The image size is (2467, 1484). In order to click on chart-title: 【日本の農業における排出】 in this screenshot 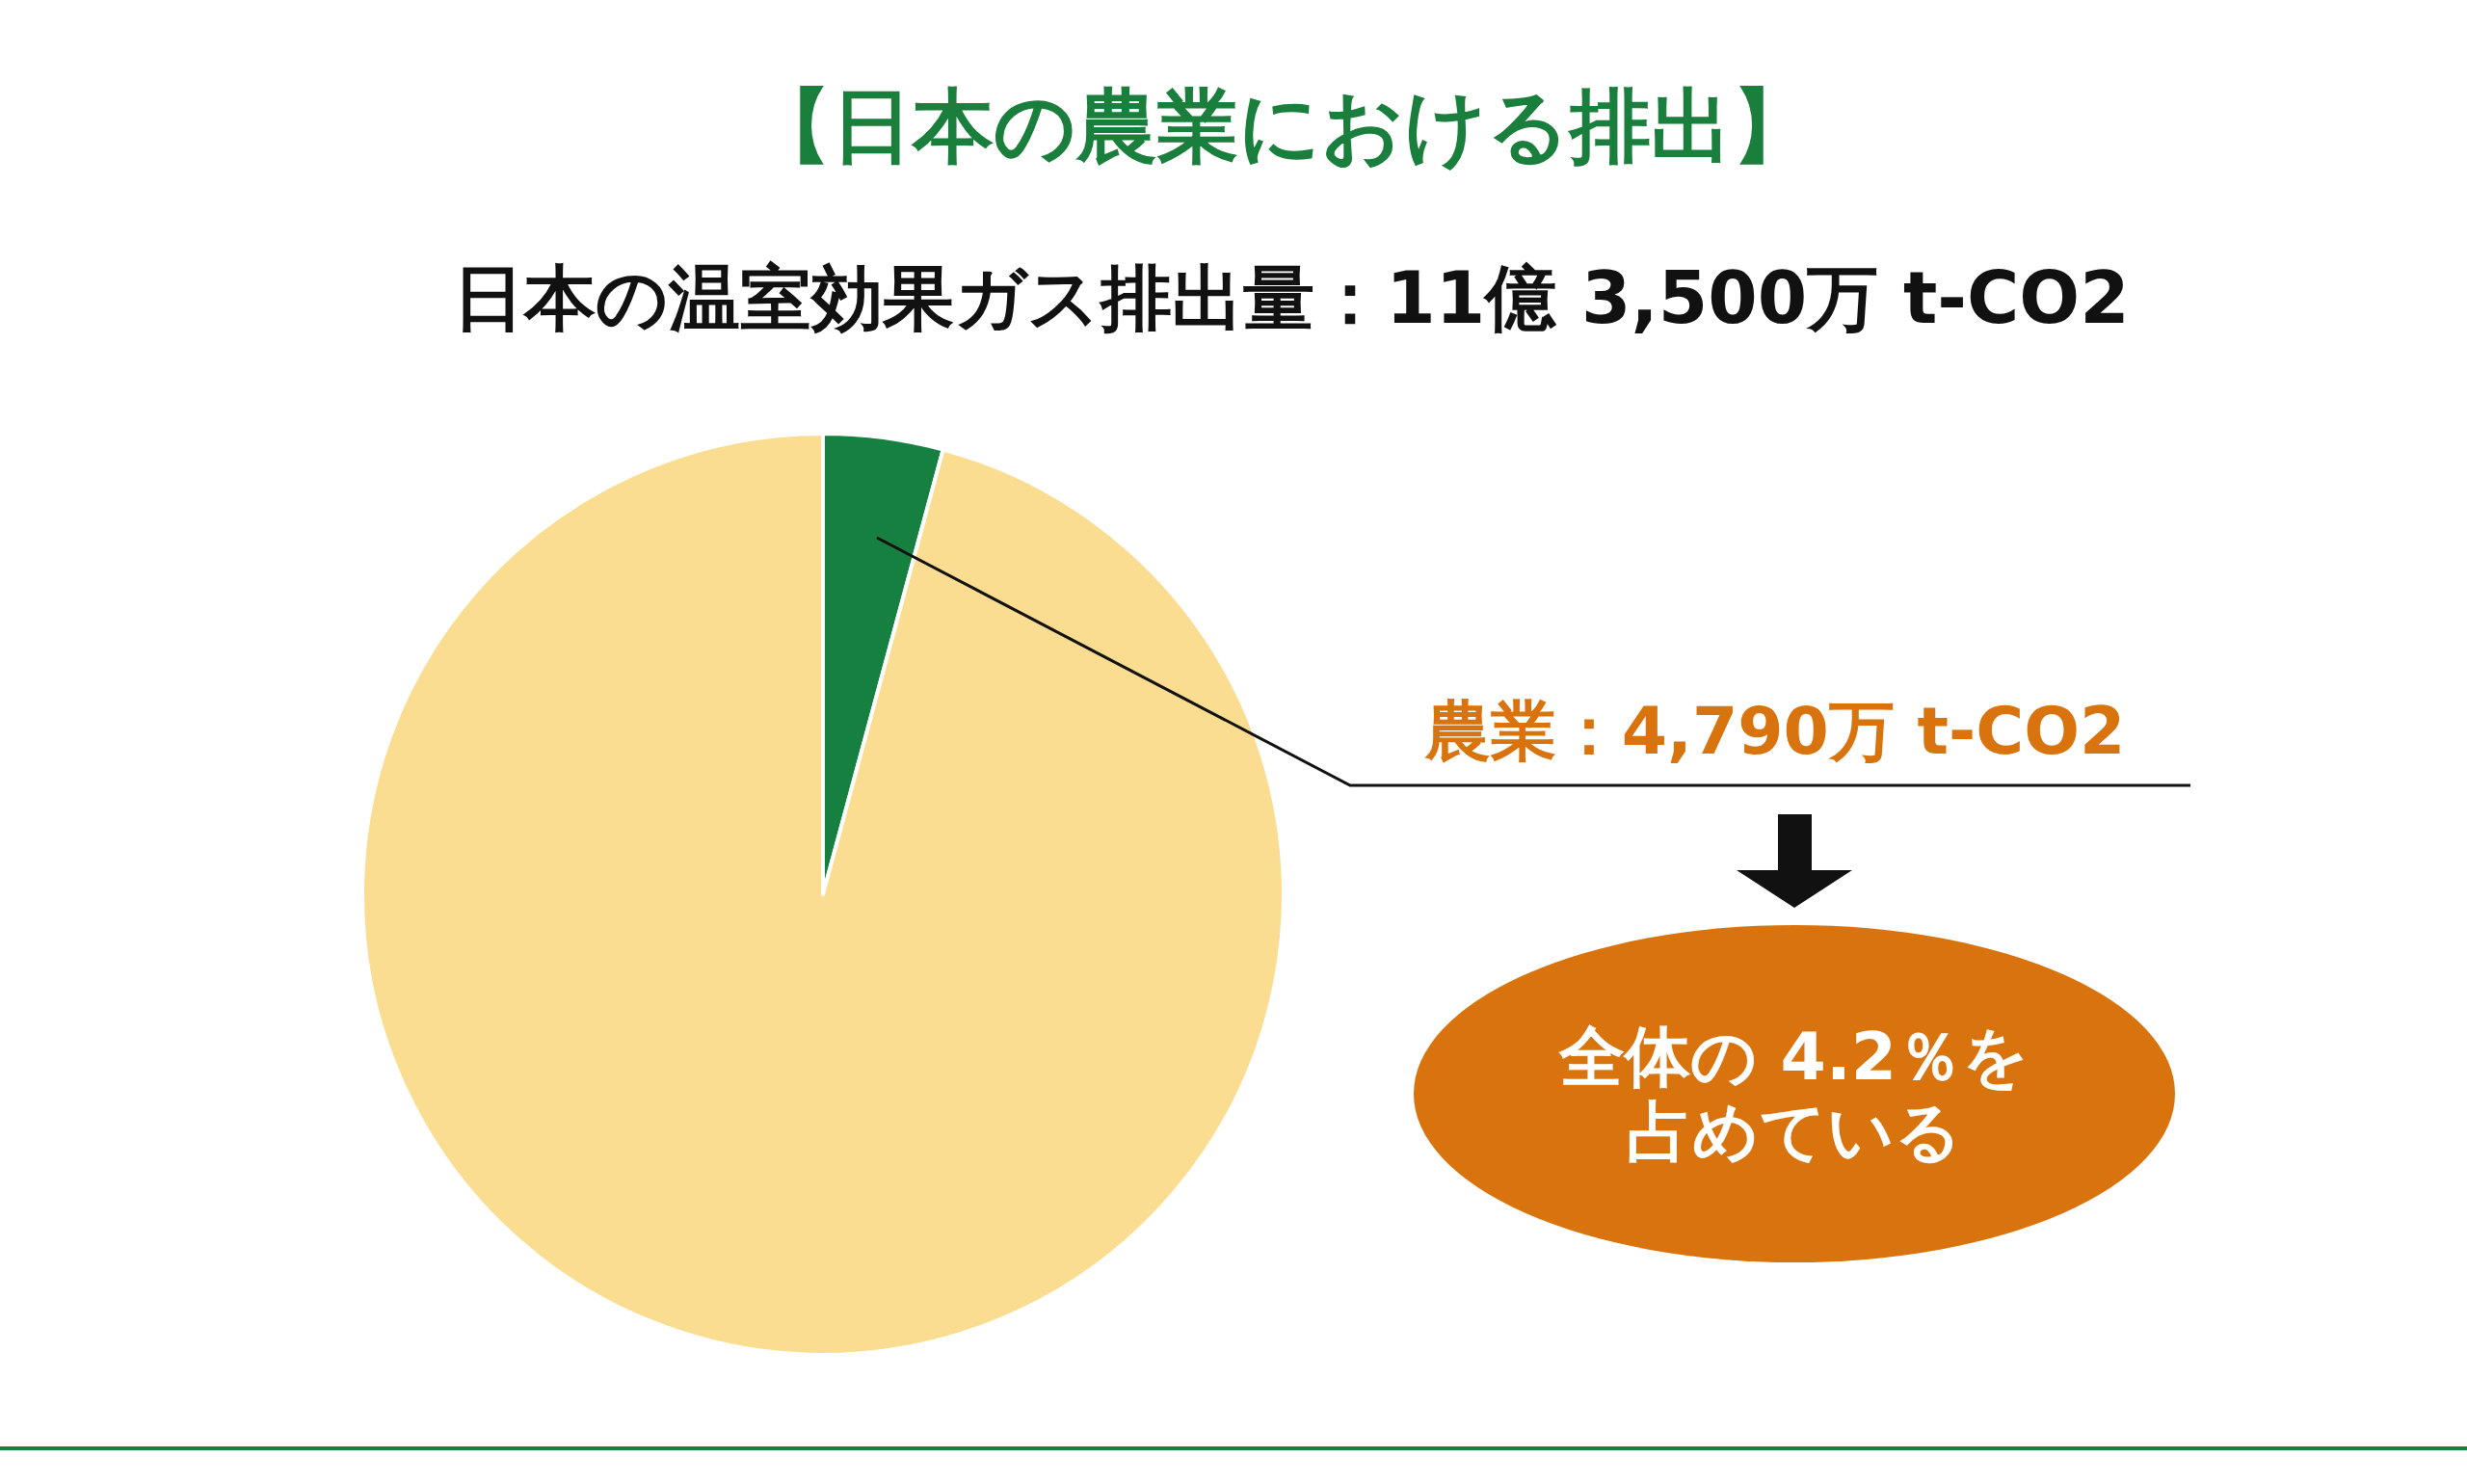, I will do `click(1282, 126)`.